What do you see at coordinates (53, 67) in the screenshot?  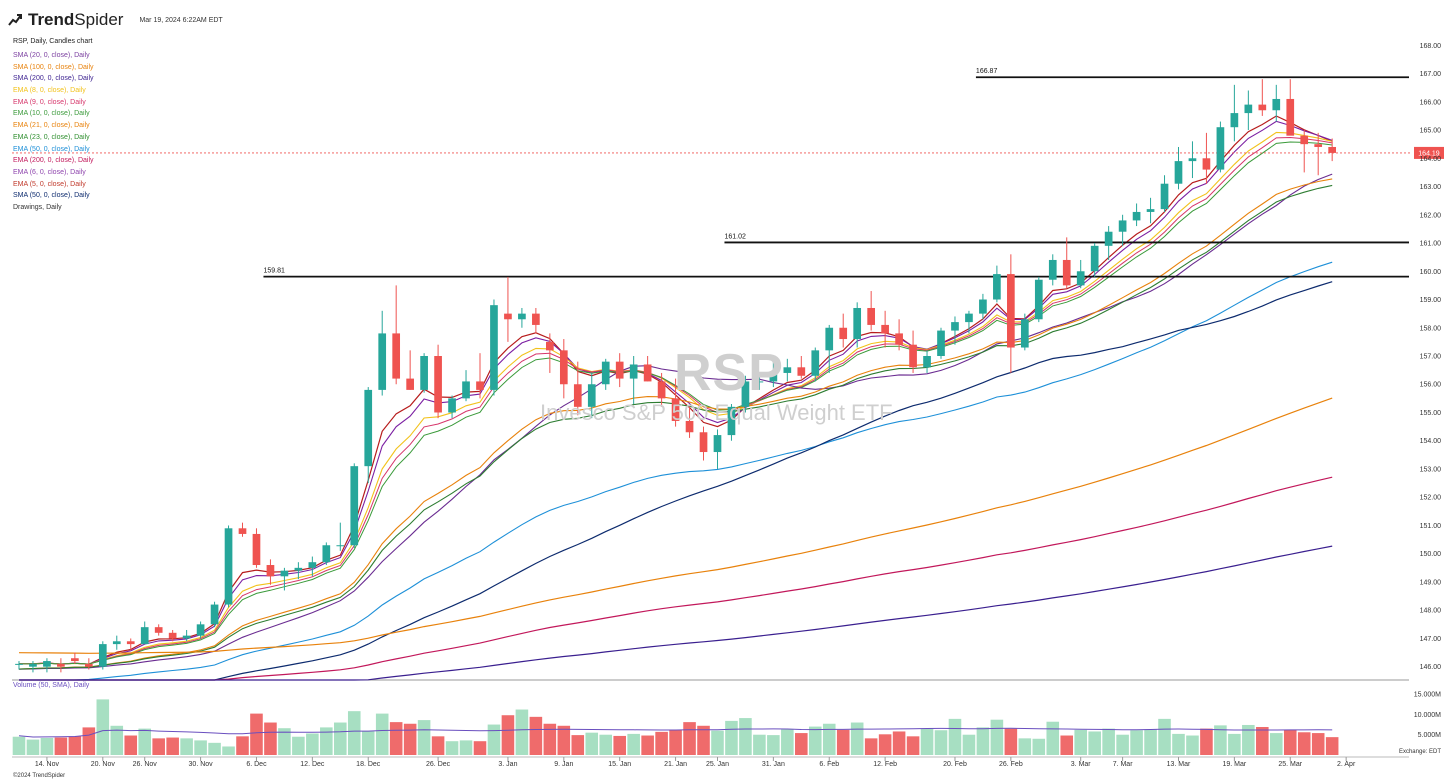 I see `legend-item: SMA (100, 0, close), Daily` at bounding box center [53, 67].